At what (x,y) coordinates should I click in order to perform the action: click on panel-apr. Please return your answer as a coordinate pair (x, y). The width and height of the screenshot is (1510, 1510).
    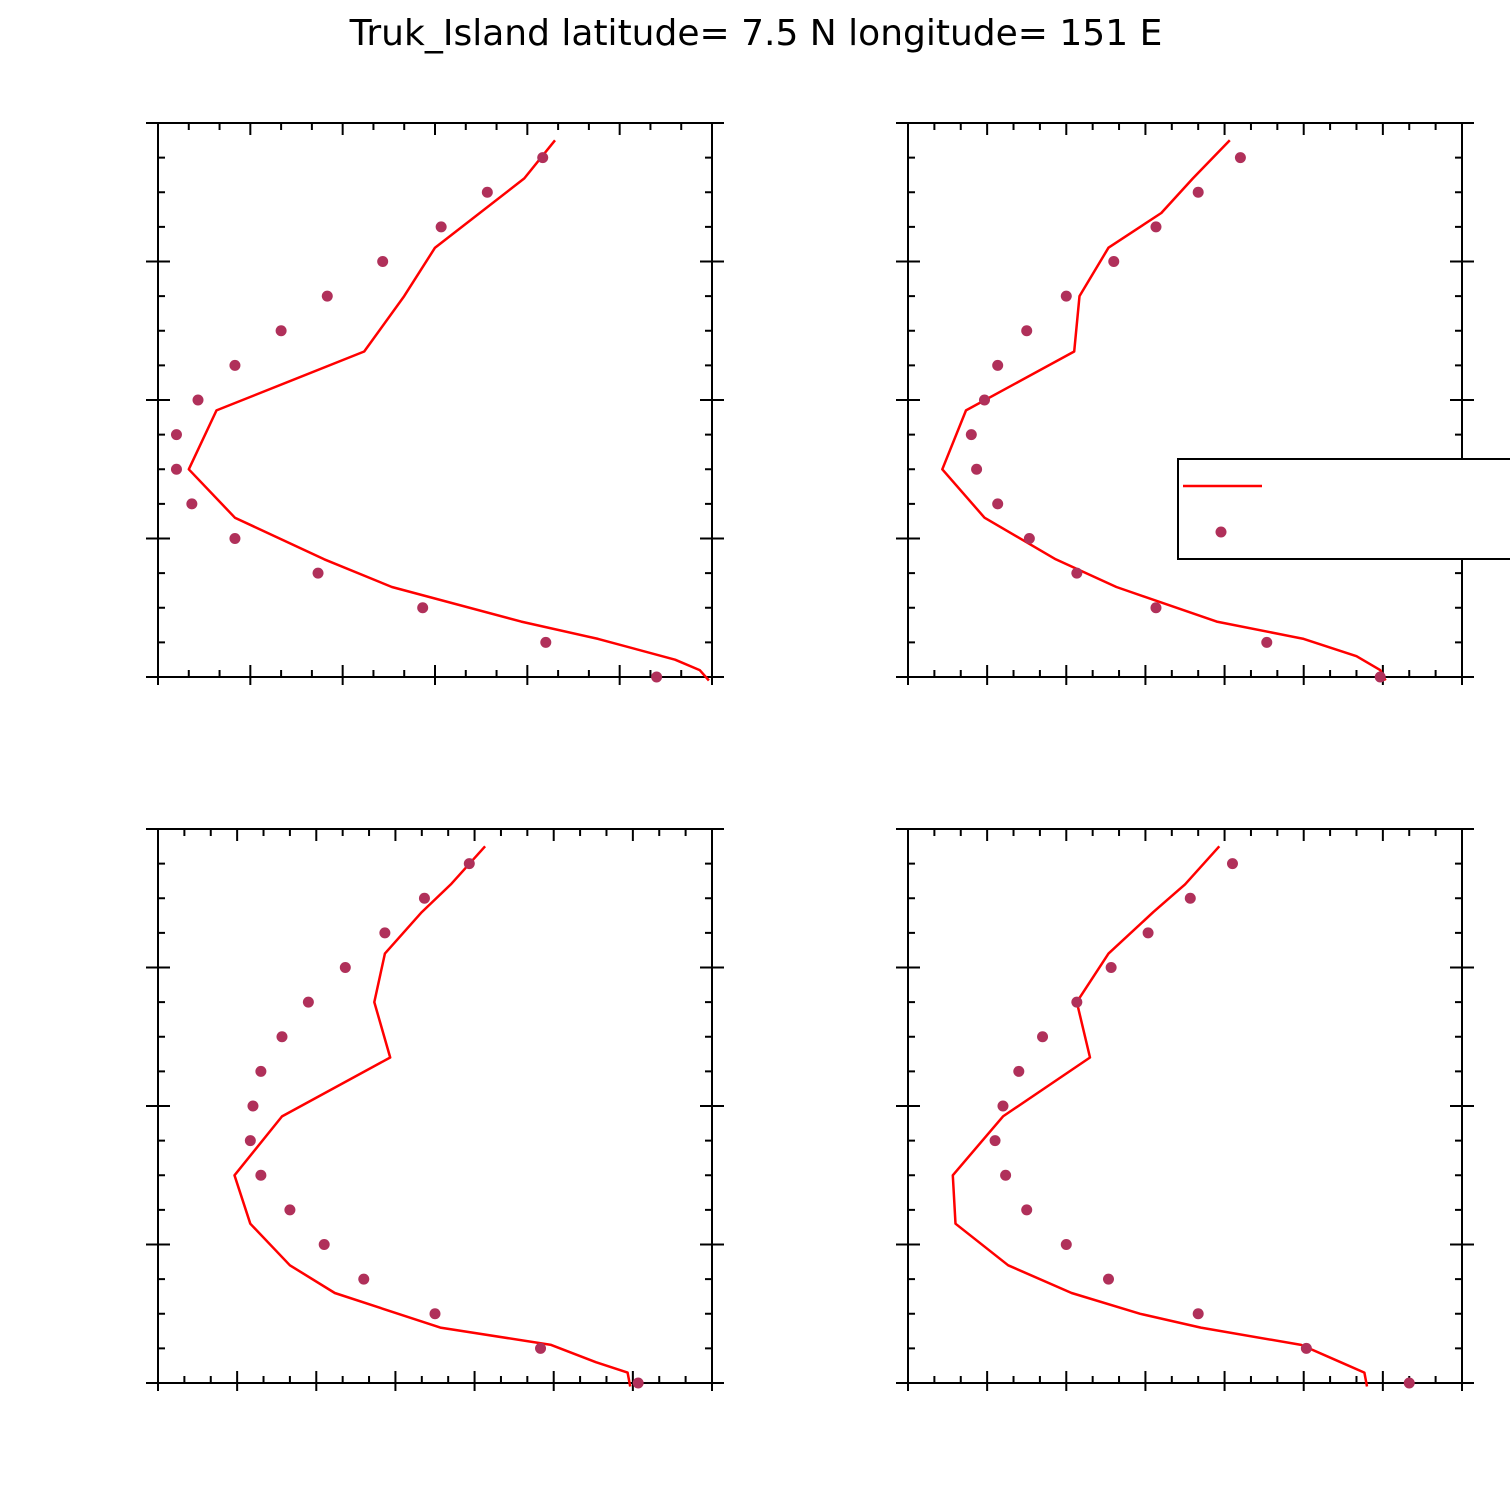
    Looking at the image, I should click on (1185, 403).